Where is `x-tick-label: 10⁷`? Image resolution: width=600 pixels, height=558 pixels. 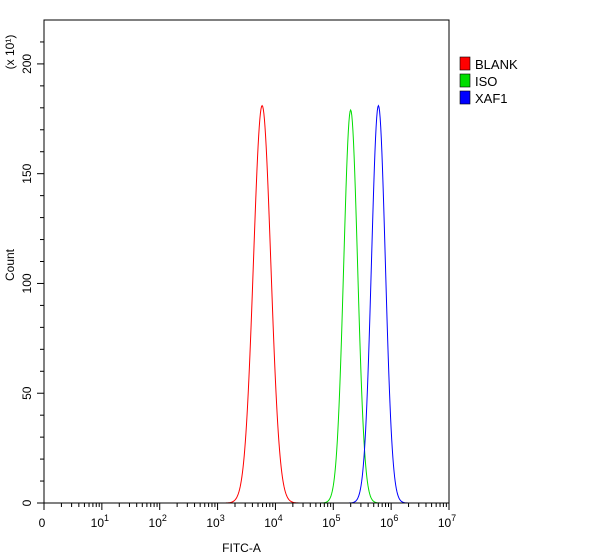 x-tick-label: 10⁷ is located at coordinates (447, 521).